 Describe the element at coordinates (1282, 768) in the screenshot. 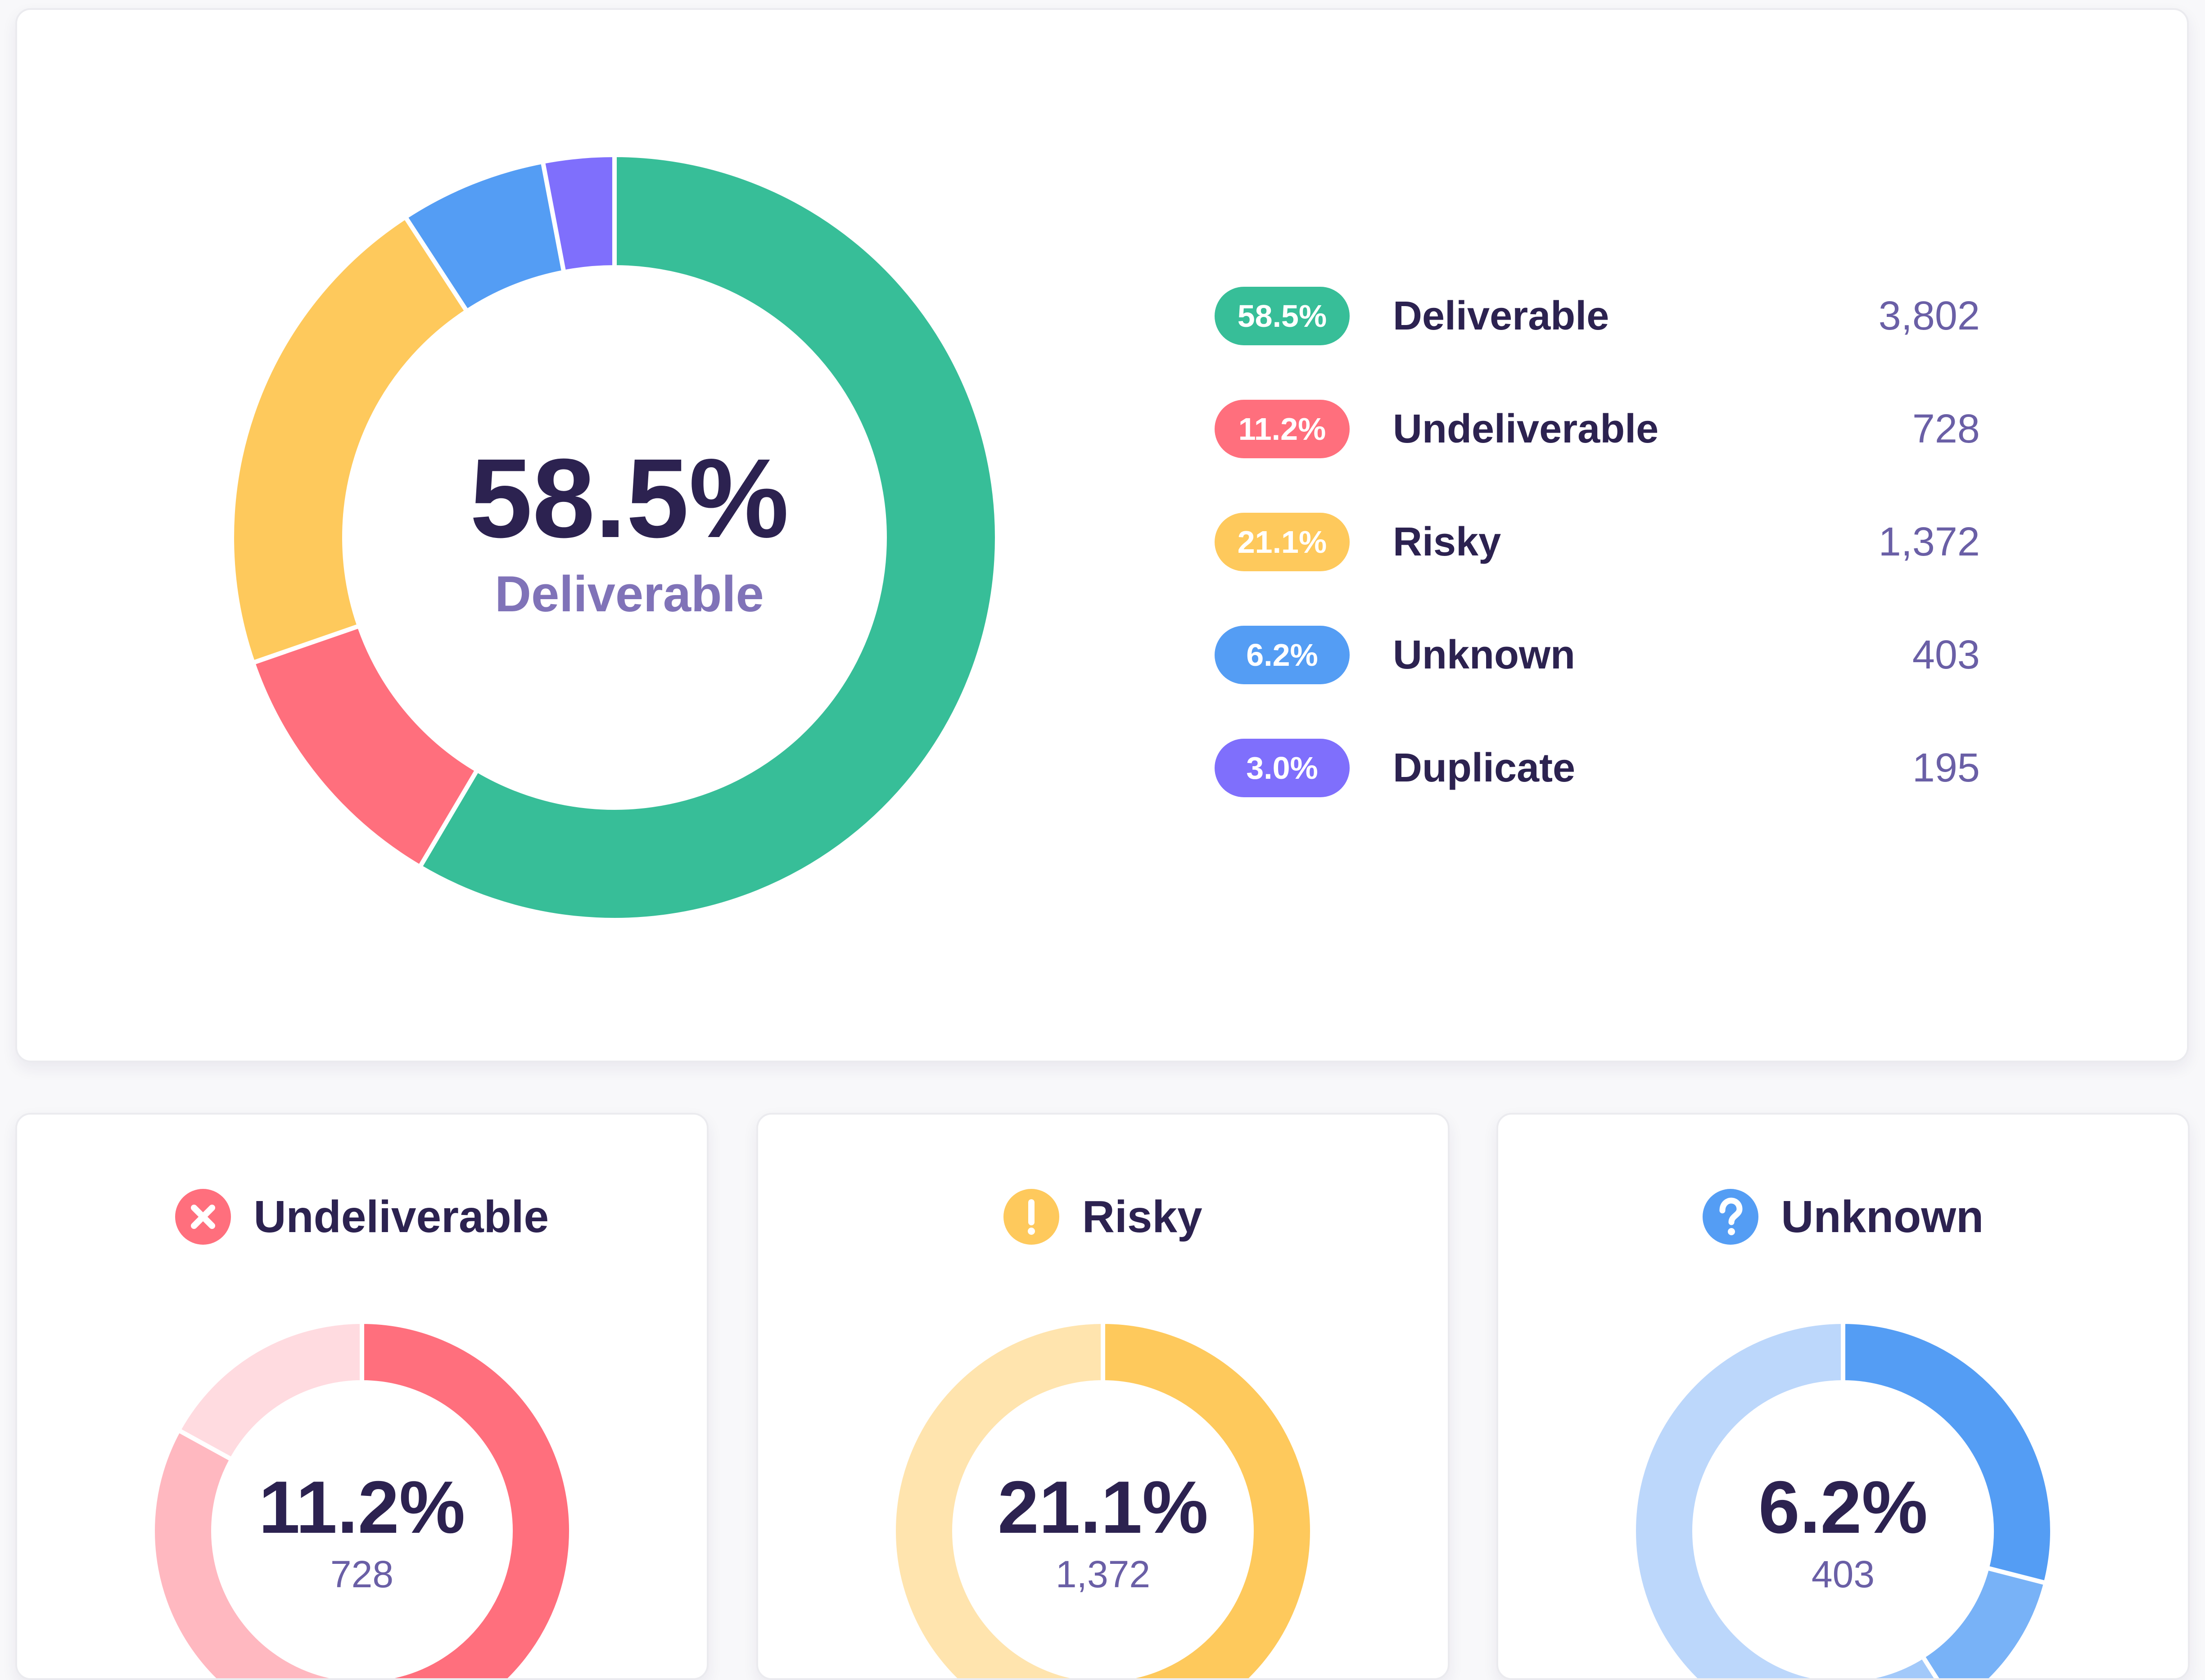

I see `legend-badge: 3.0%` at that location.